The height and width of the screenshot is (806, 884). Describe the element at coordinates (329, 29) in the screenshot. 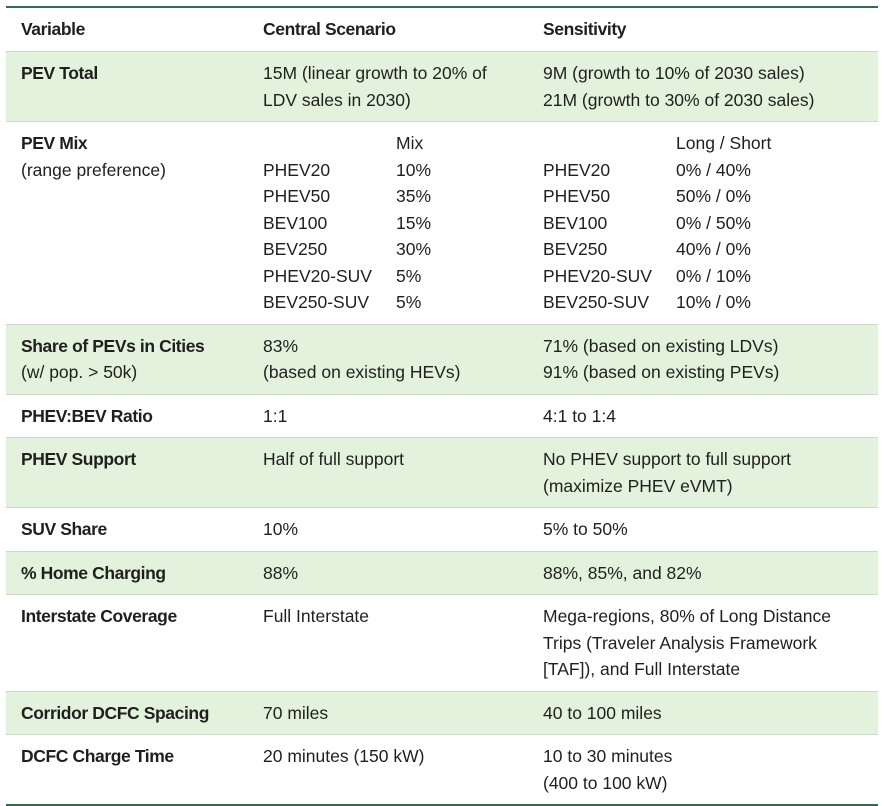

I see `header-central-scenario: Central Scenario` at that location.